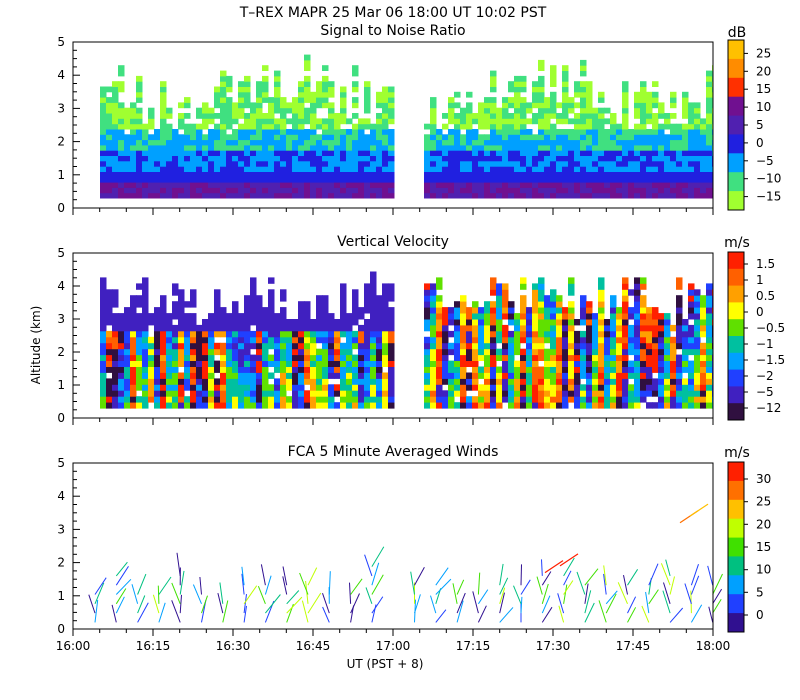 This screenshot has height=700, width=800. I want to click on y-tick-label: 4, so click(61, 286).